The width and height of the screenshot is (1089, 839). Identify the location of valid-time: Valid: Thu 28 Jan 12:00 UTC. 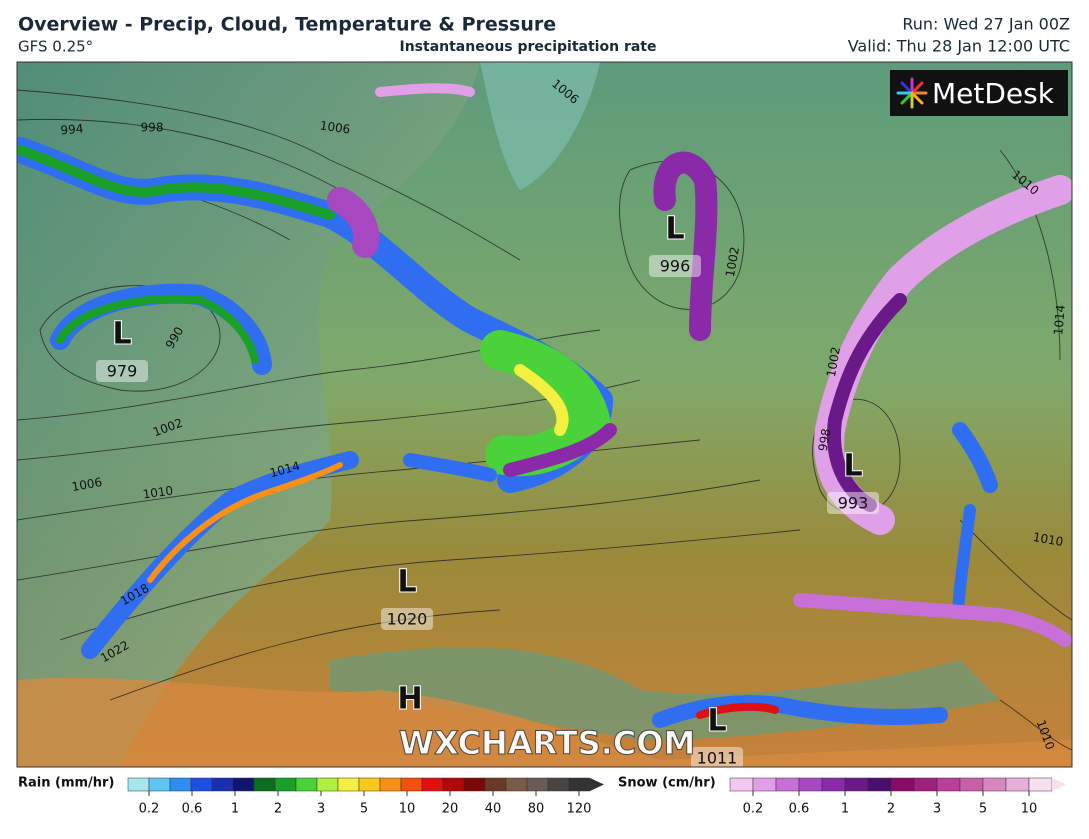
(959, 46).